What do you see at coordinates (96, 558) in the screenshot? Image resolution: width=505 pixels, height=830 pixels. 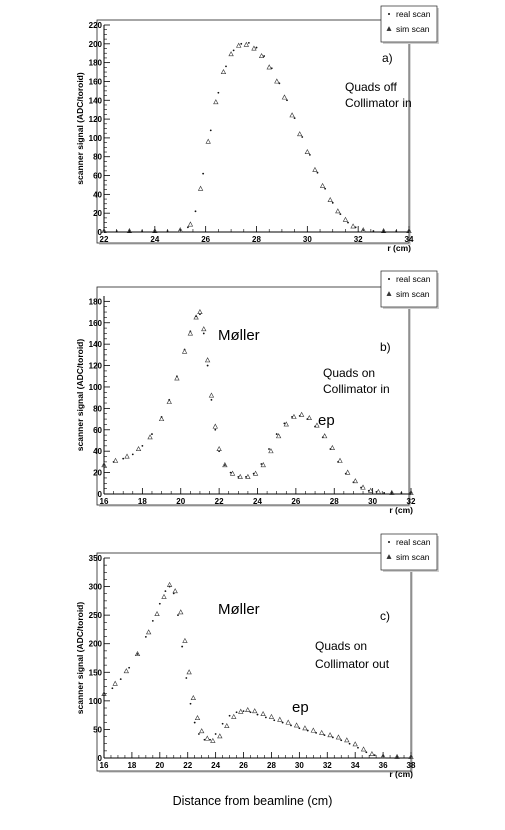 I see `y-tick-label: 350` at bounding box center [96, 558].